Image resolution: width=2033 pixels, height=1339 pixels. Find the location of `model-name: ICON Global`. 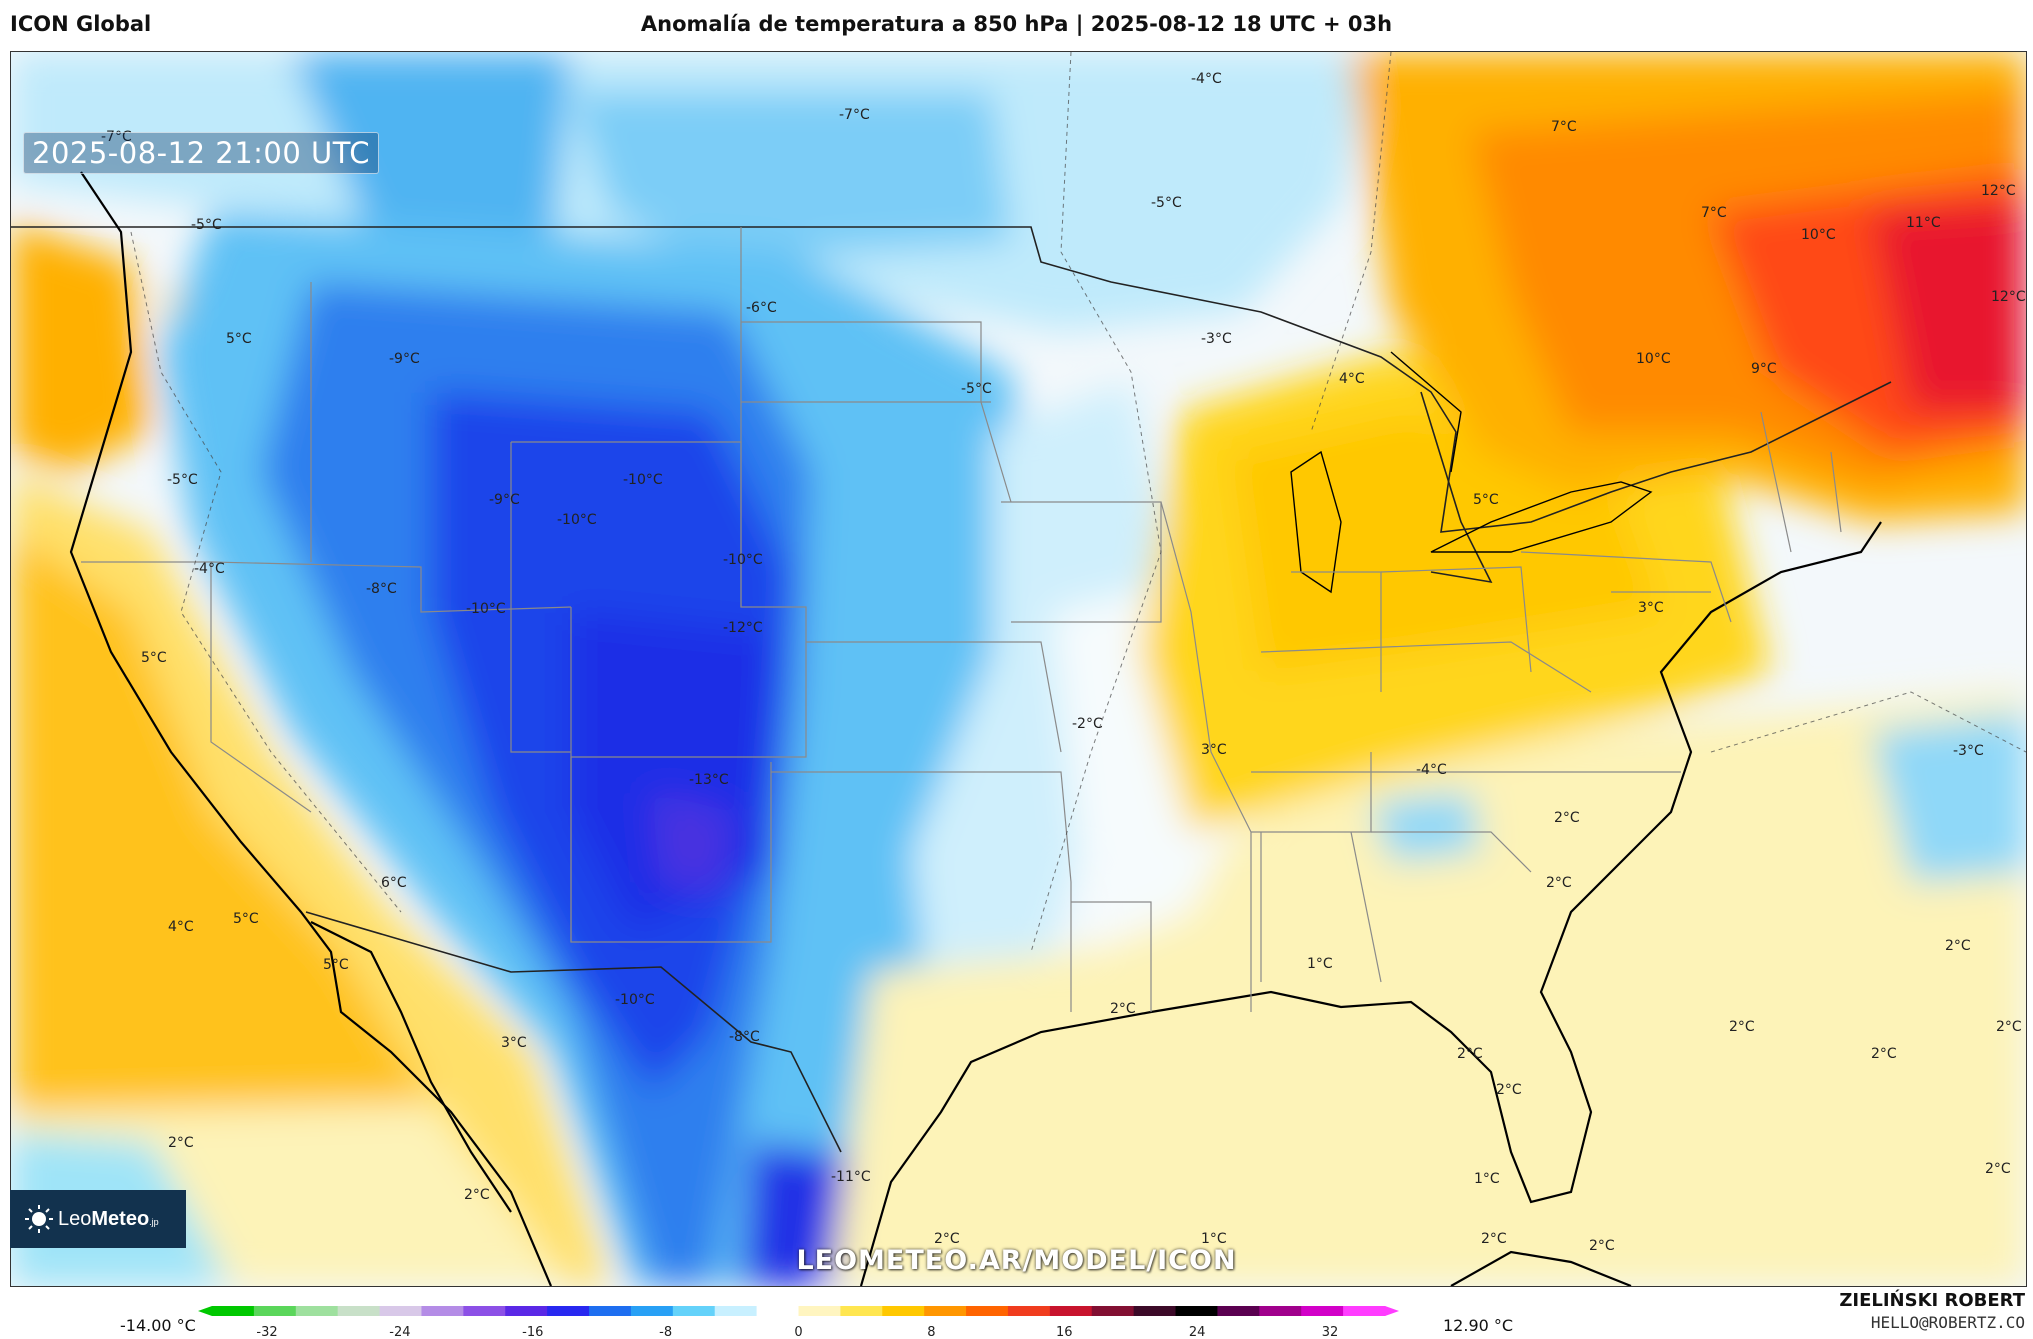

model-name: ICON Global is located at coordinates (81, 24).